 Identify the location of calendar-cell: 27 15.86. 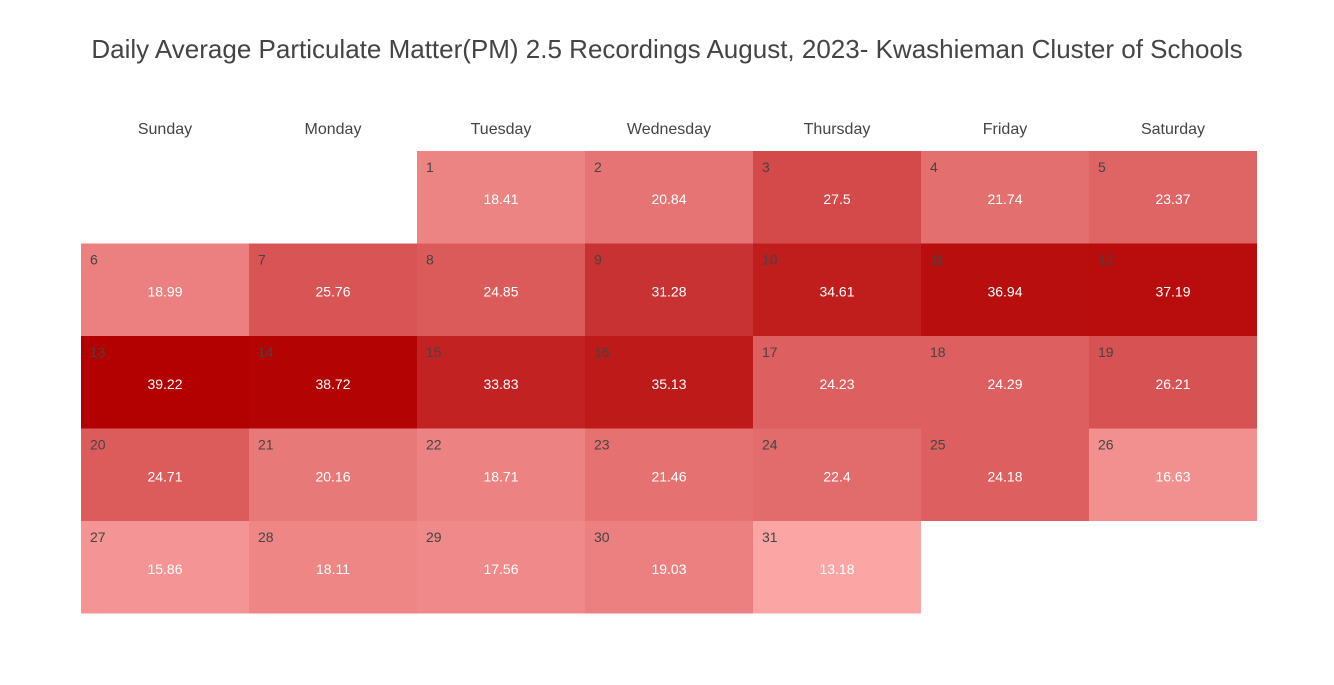
(165, 567).